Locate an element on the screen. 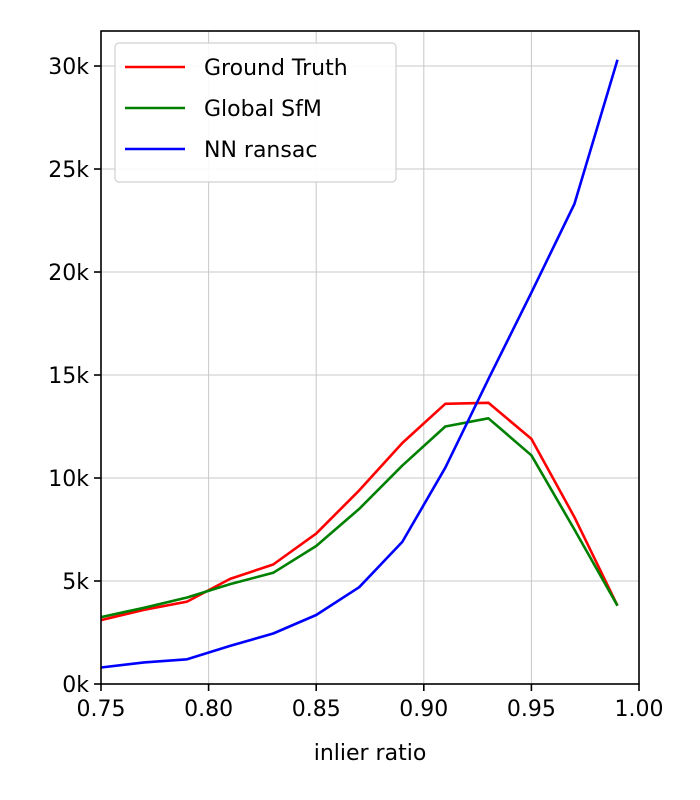  y-tick-label: 10k is located at coordinates (68, 479).